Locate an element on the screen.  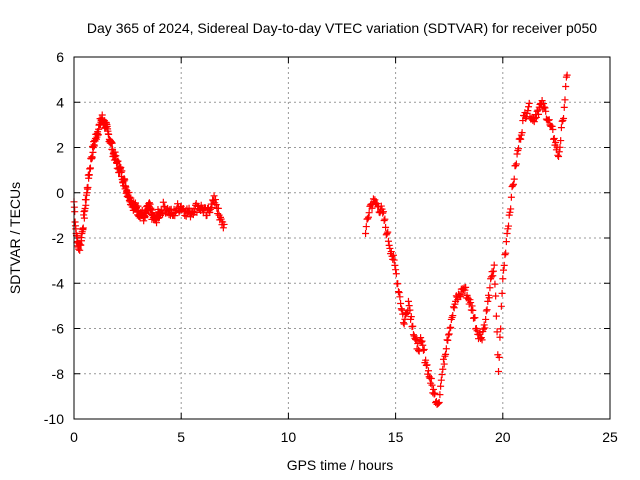
x-tick-label: 15 is located at coordinates (396, 437).